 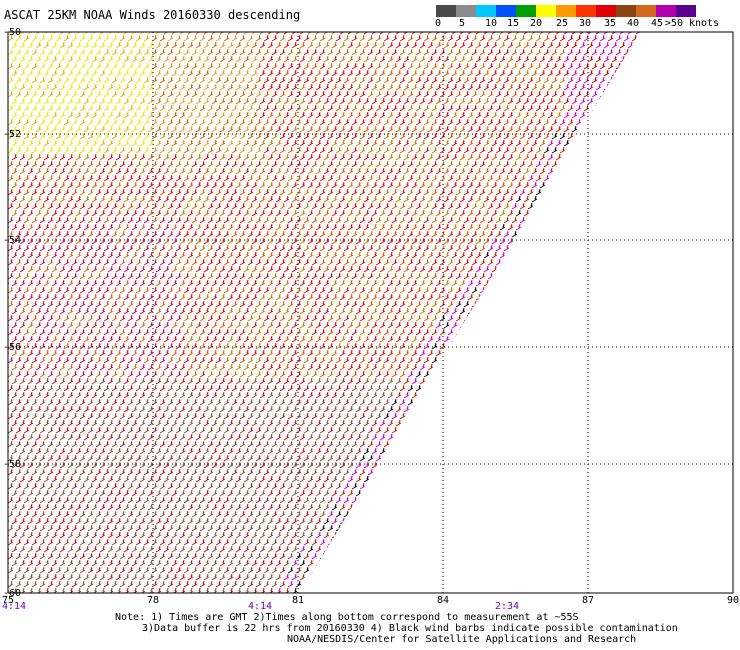 I want to click on wind-speed-legend: 0 5 10 15 20 25 30 35 40 45 >50 knots, so click(x=577, y=19).